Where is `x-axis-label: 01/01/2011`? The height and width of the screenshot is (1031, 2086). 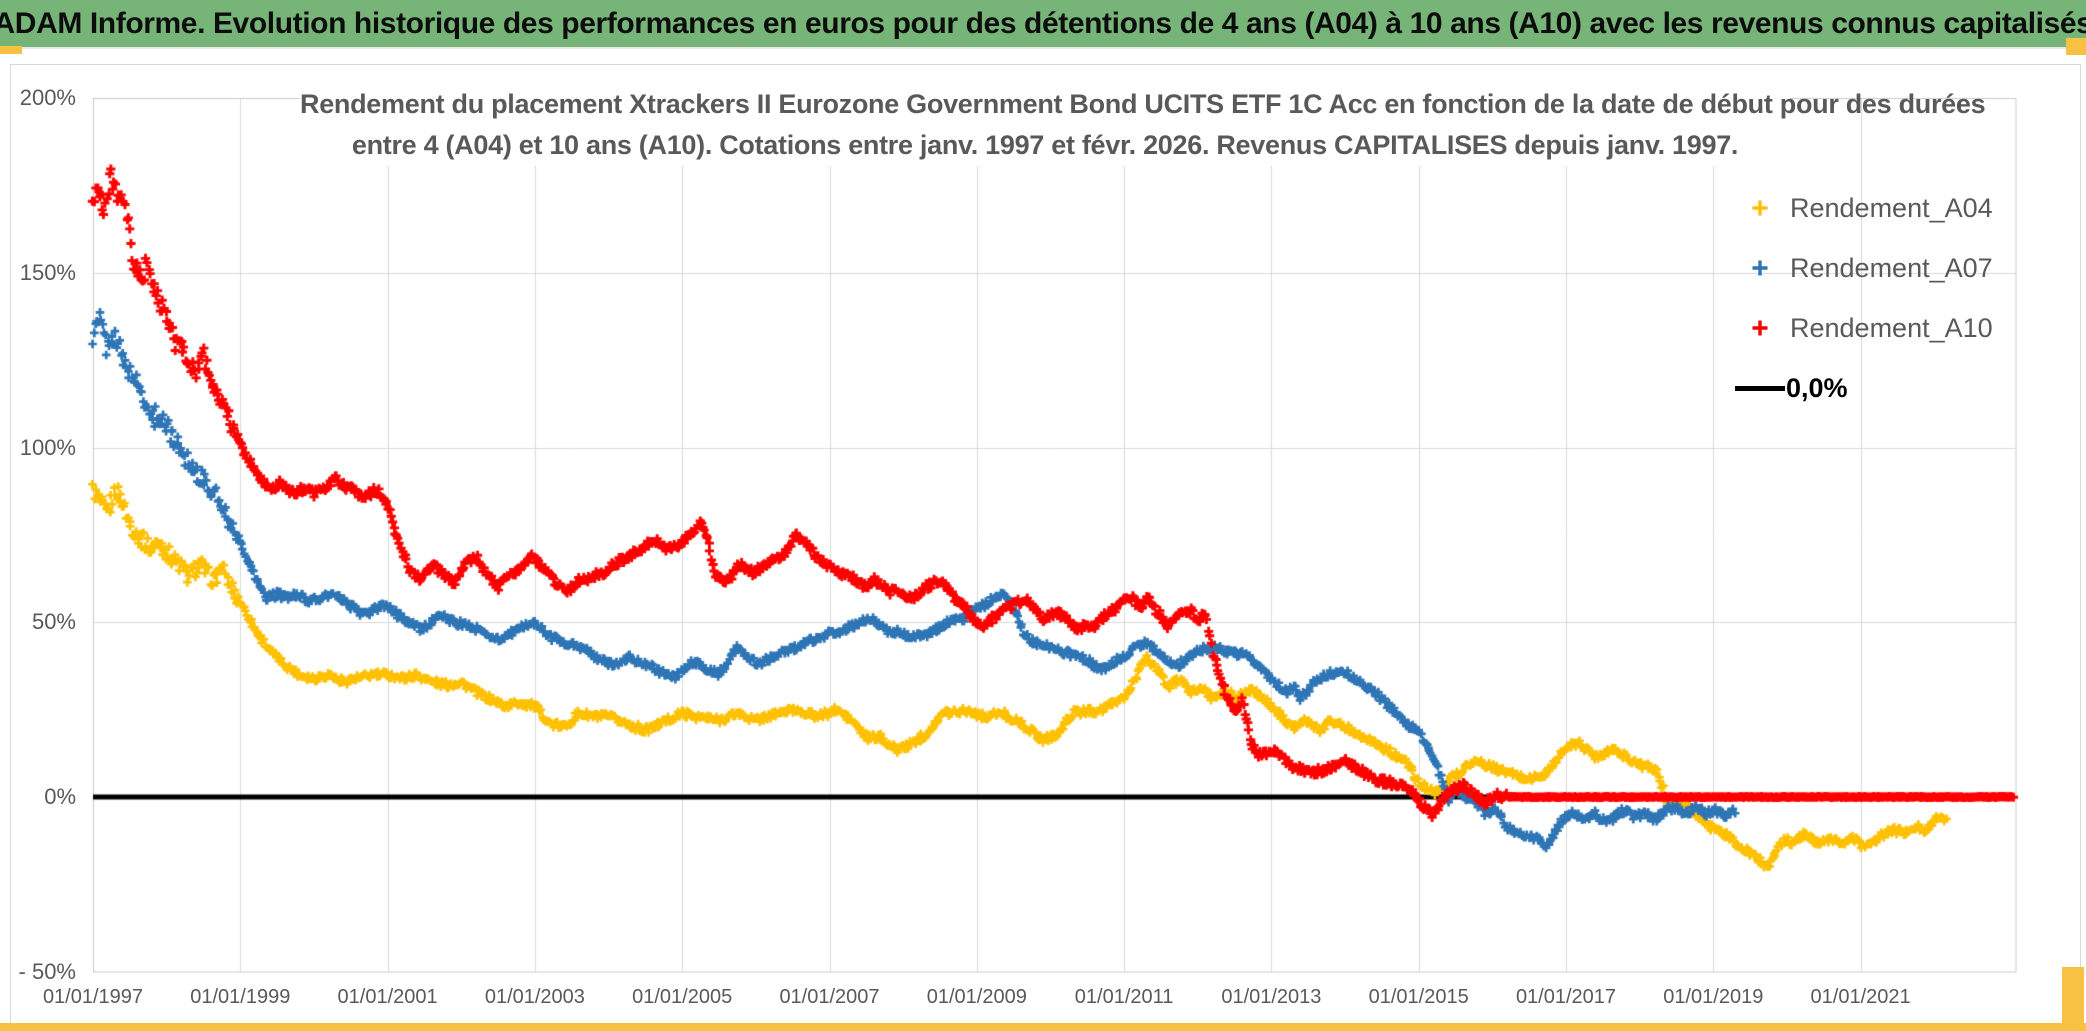
x-axis-label: 01/01/2011 is located at coordinates (1124, 997).